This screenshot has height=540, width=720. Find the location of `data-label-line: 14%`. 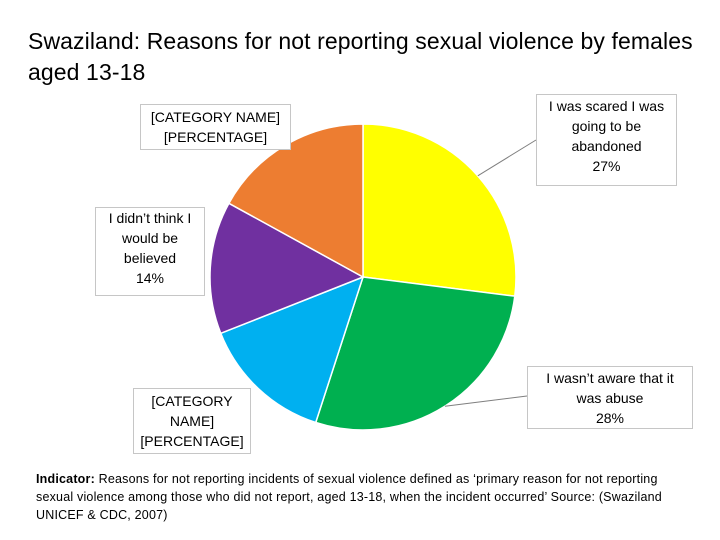

data-label-line: 14% is located at coordinates (150, 278).